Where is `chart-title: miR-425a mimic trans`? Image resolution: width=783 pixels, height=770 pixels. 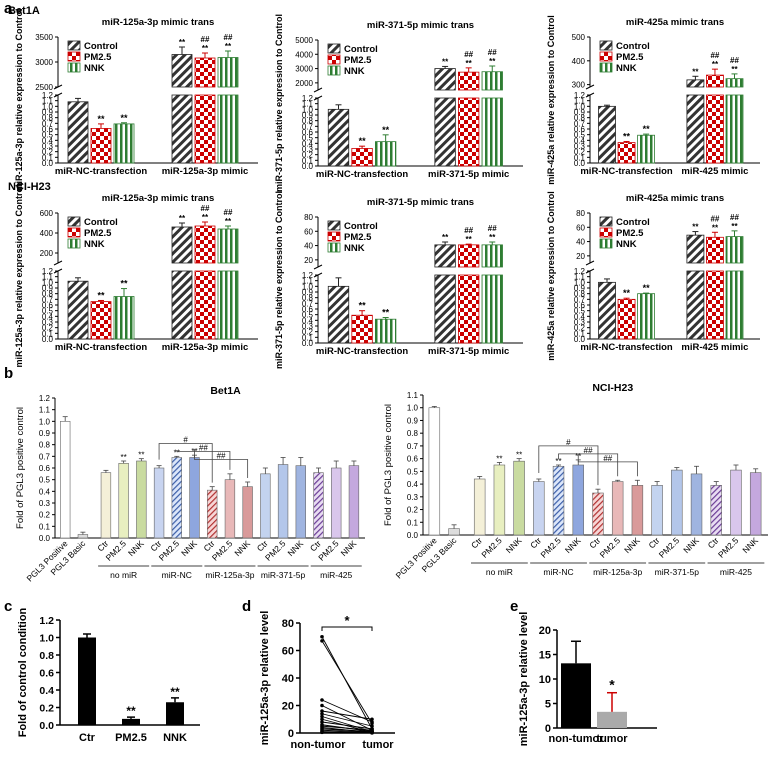
chart-title: miR-425a mimic trans is located at coordinates (675, 198).